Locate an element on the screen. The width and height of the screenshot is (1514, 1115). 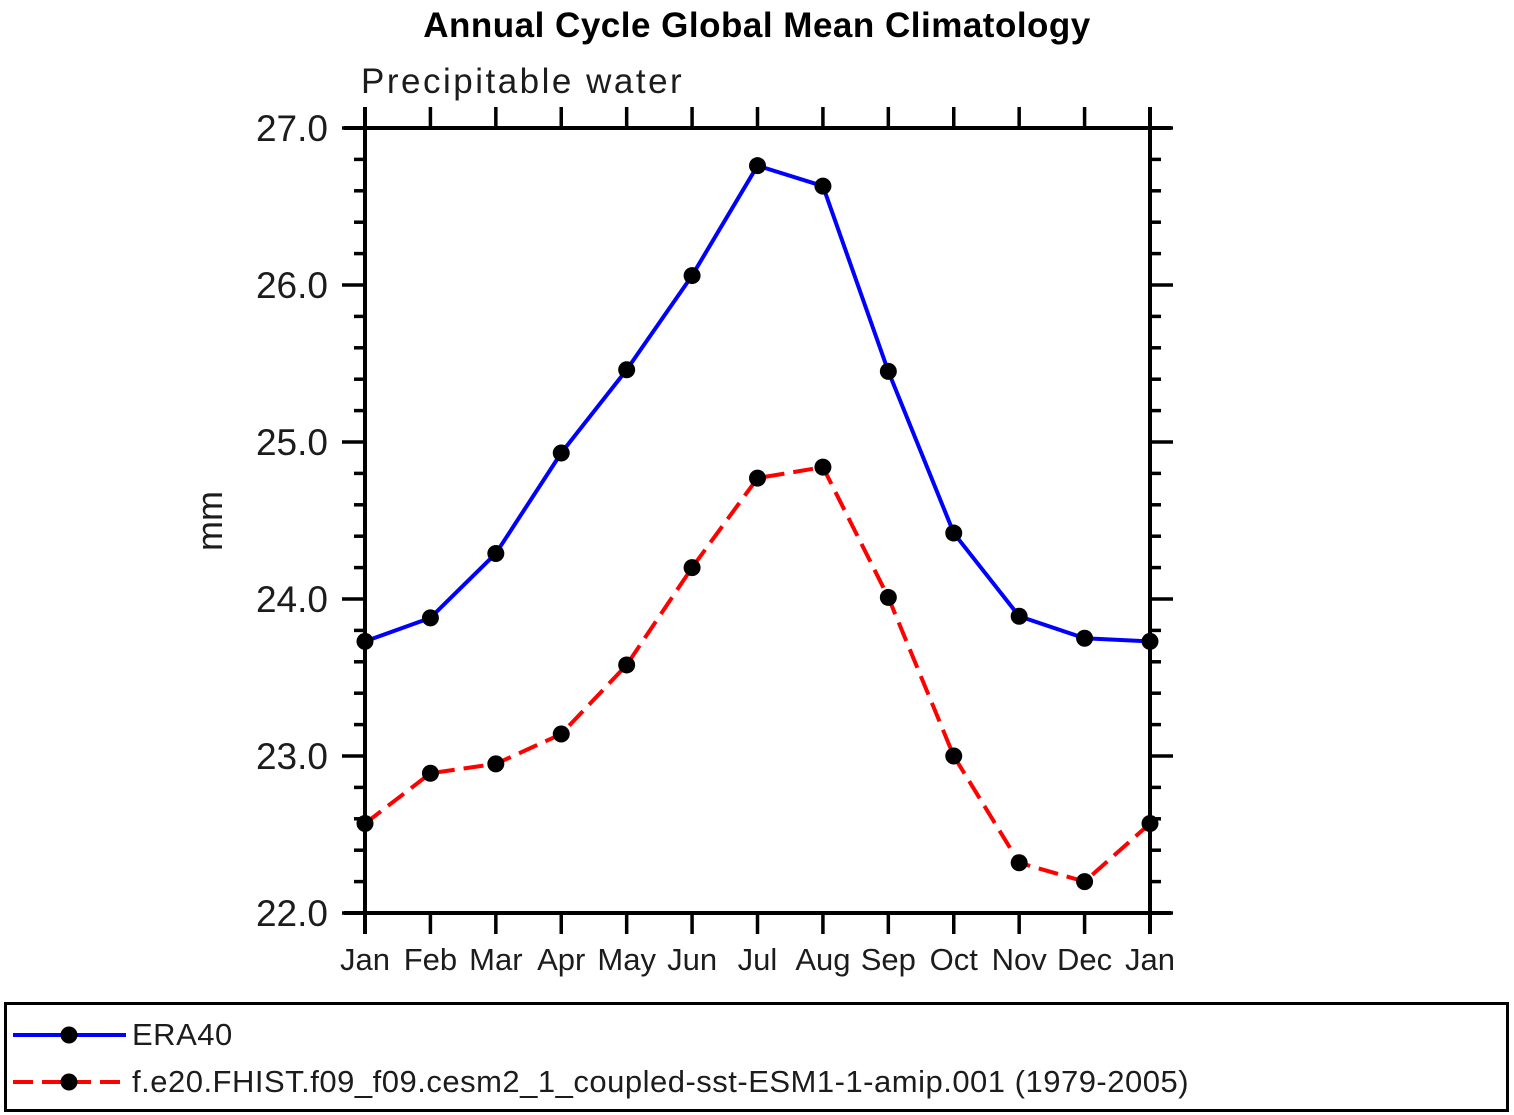
x-tick-label: Dec is located at coordinates (1084, 959).